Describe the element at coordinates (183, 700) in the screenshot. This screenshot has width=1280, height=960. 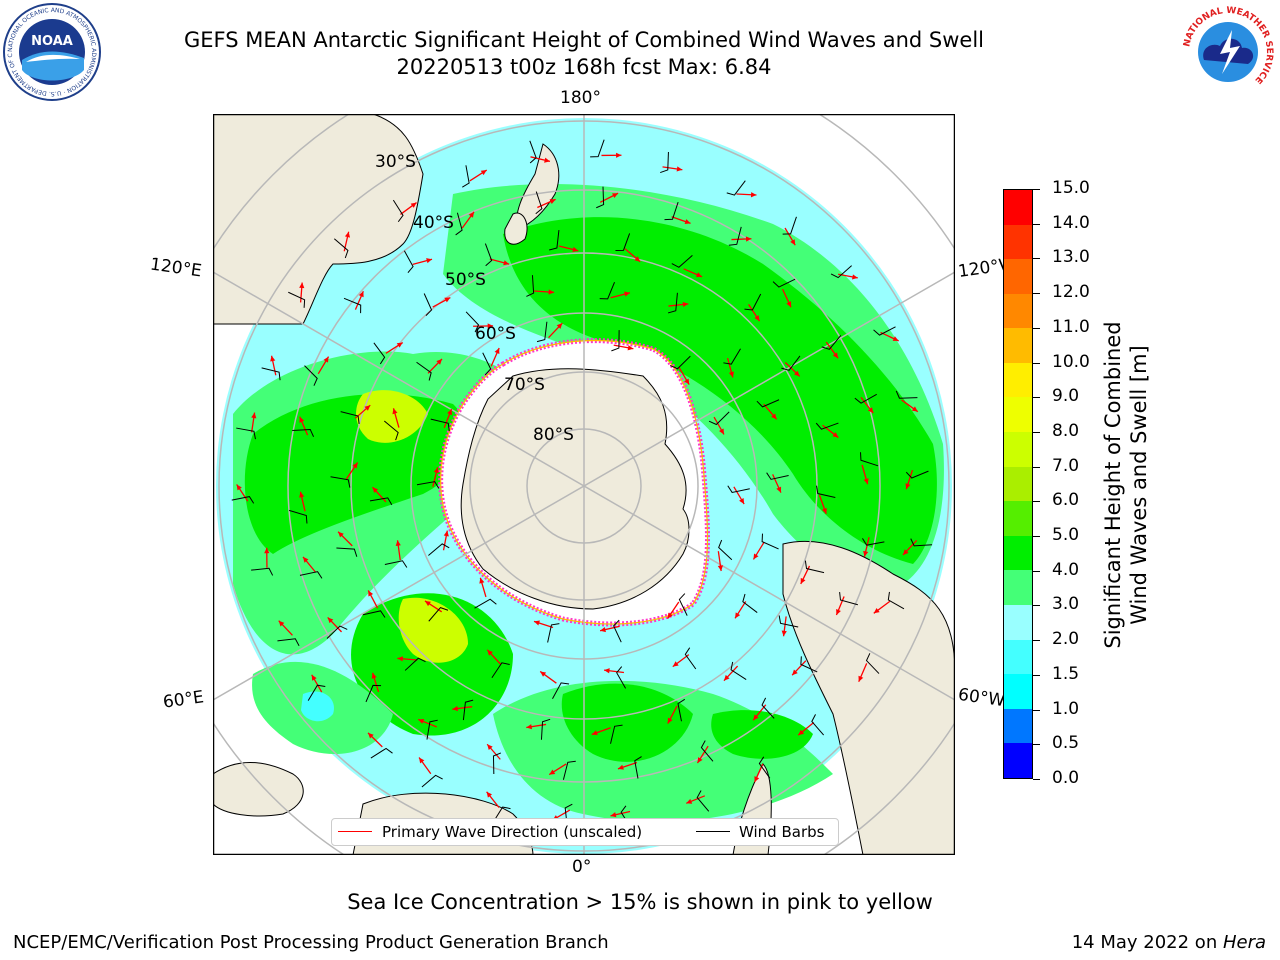
I see `lon-label-60e: 60°E` at that location.